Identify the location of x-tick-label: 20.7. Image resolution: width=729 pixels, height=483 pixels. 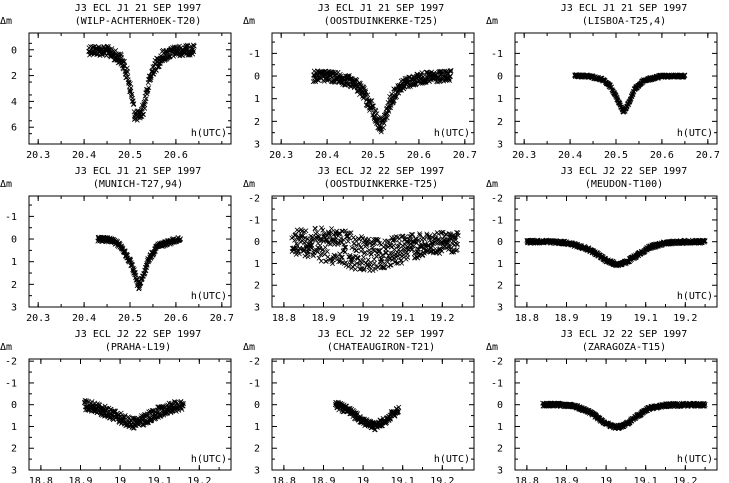
(708, 155).